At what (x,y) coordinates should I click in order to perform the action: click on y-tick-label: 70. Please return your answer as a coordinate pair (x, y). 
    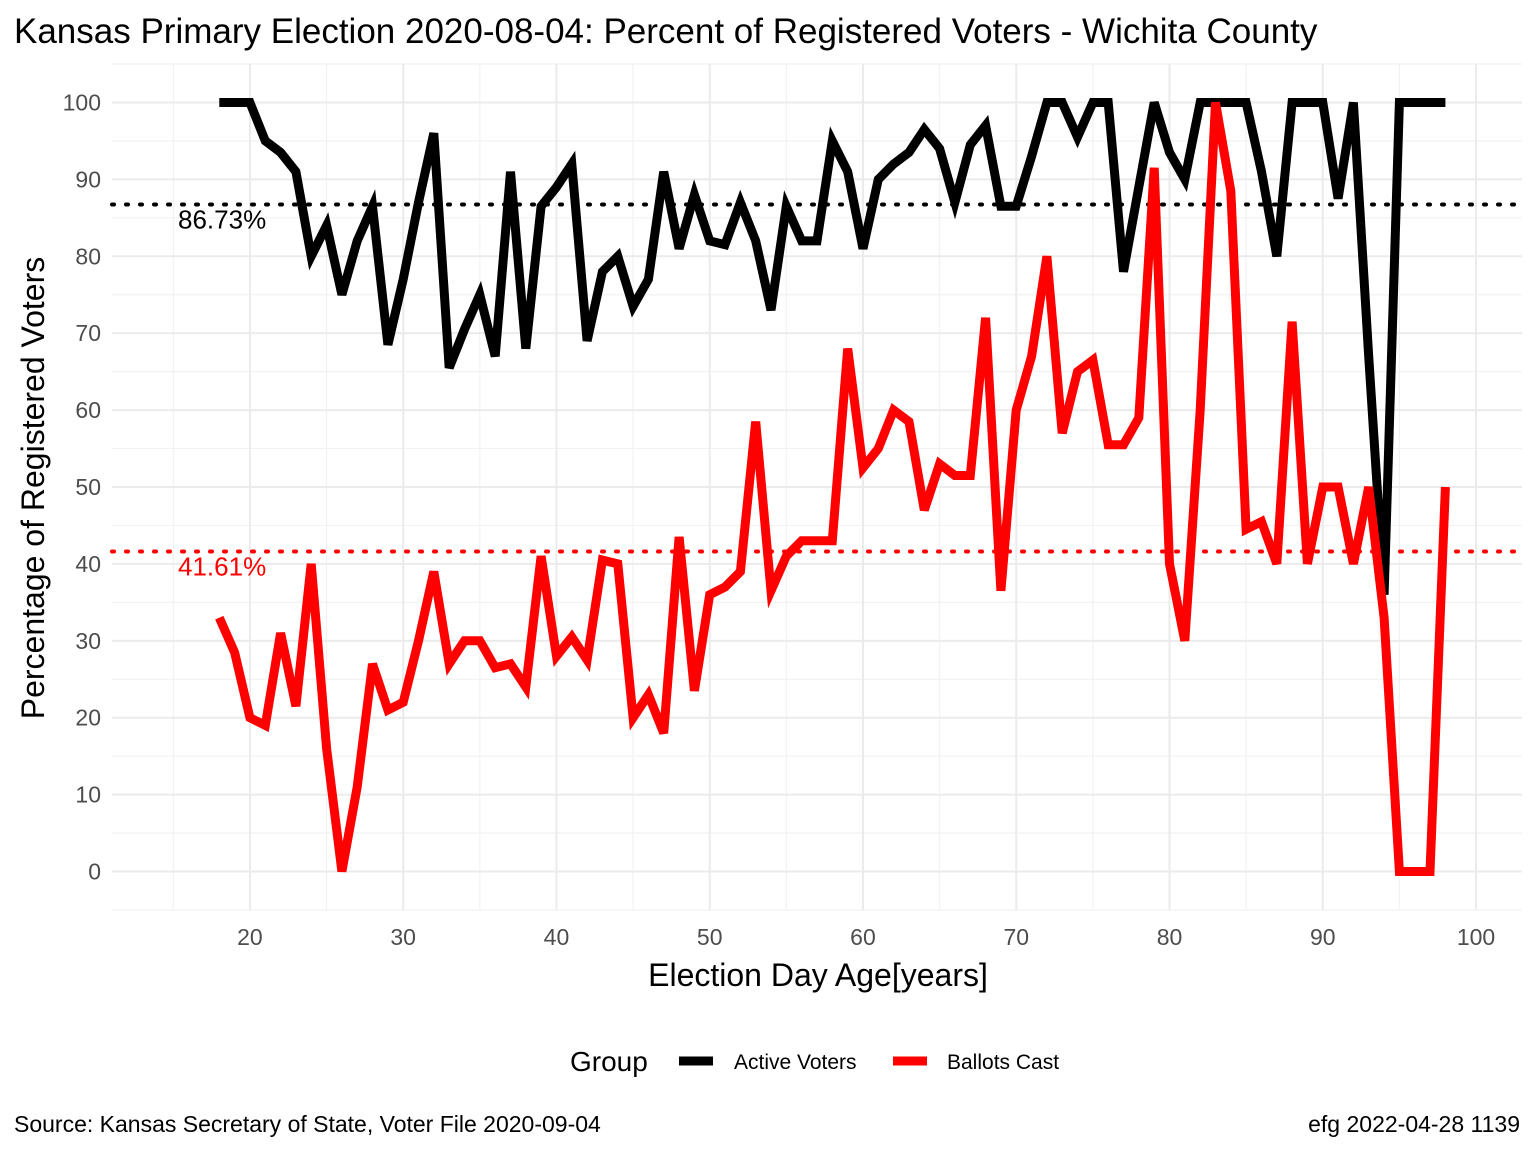
    Looking at the image, I should click on (88, 333).